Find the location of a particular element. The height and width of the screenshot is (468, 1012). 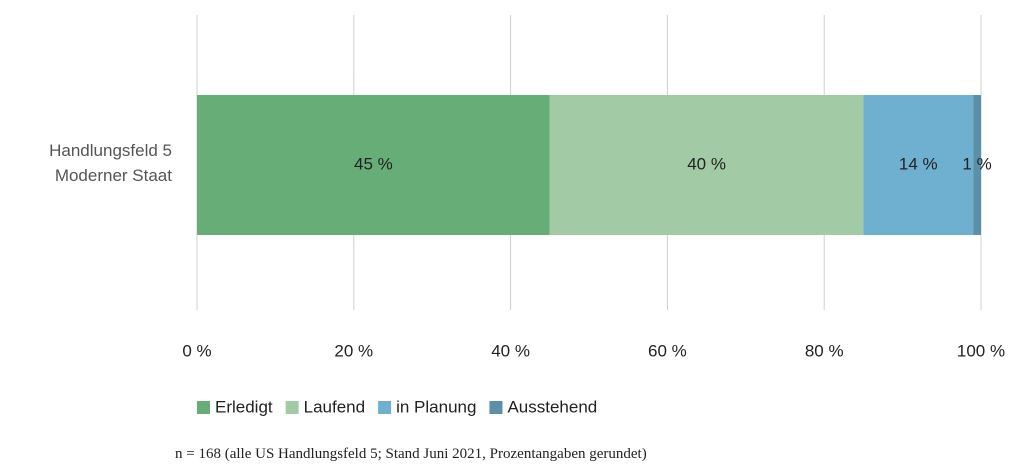

x-tick-label: 100 % is located at coordinates (981, 350).